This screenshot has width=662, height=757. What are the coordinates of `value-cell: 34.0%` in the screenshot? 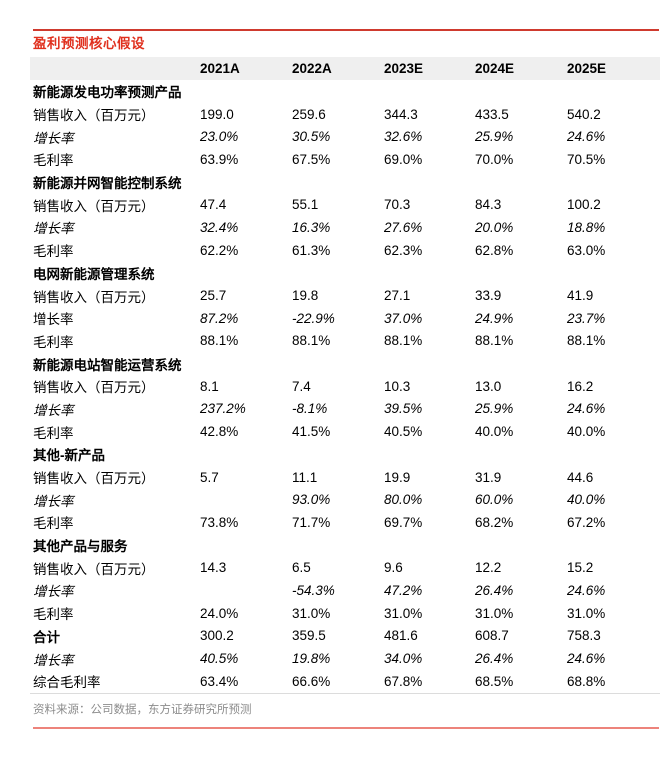 It's located at (403, 659).